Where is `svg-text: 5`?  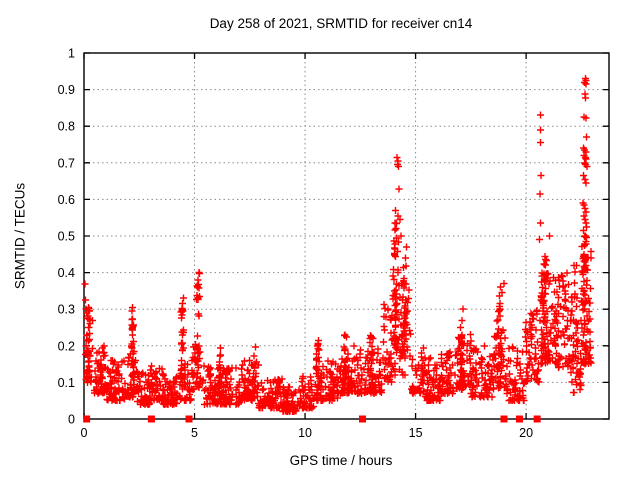
svg-text: 5 is located at coordinates (194, 433).